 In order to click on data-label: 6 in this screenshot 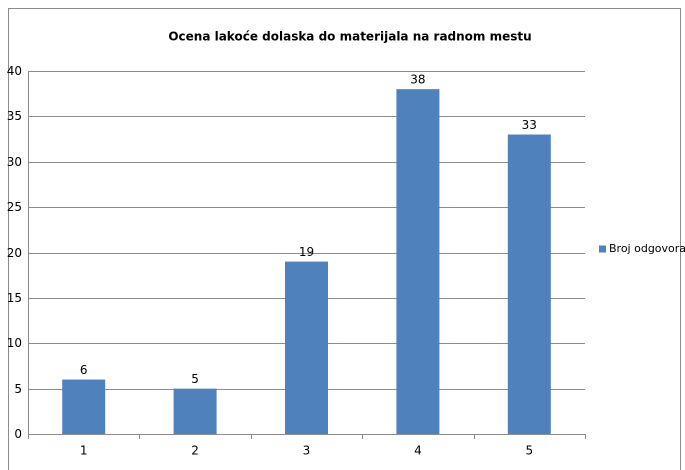, I will do `click(84, 370)`.